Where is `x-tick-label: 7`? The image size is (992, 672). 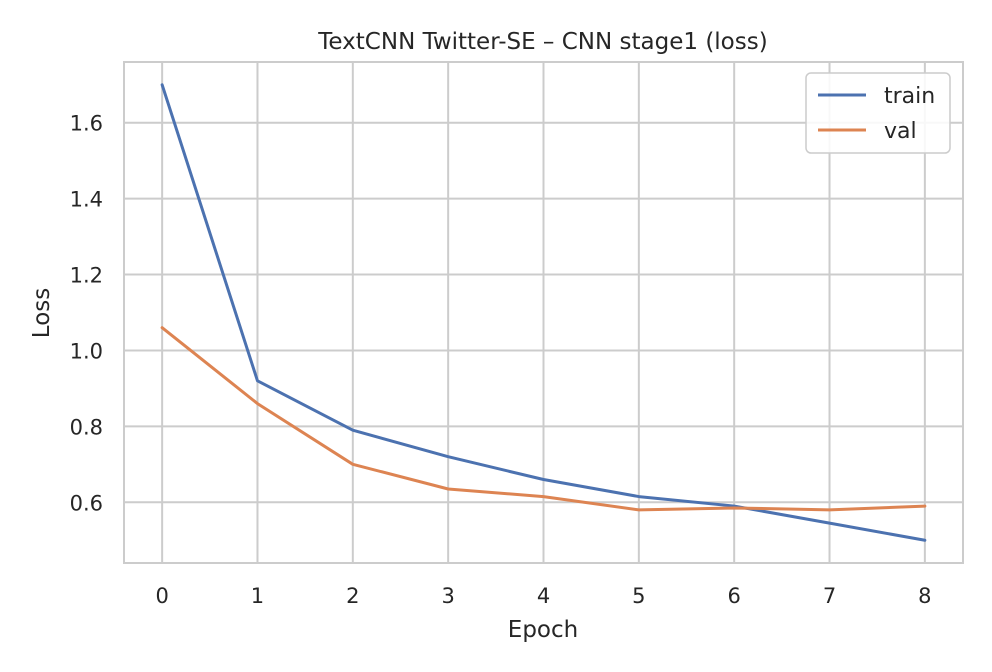 x-tick-label: 7 is located at coordinates (829, 596).